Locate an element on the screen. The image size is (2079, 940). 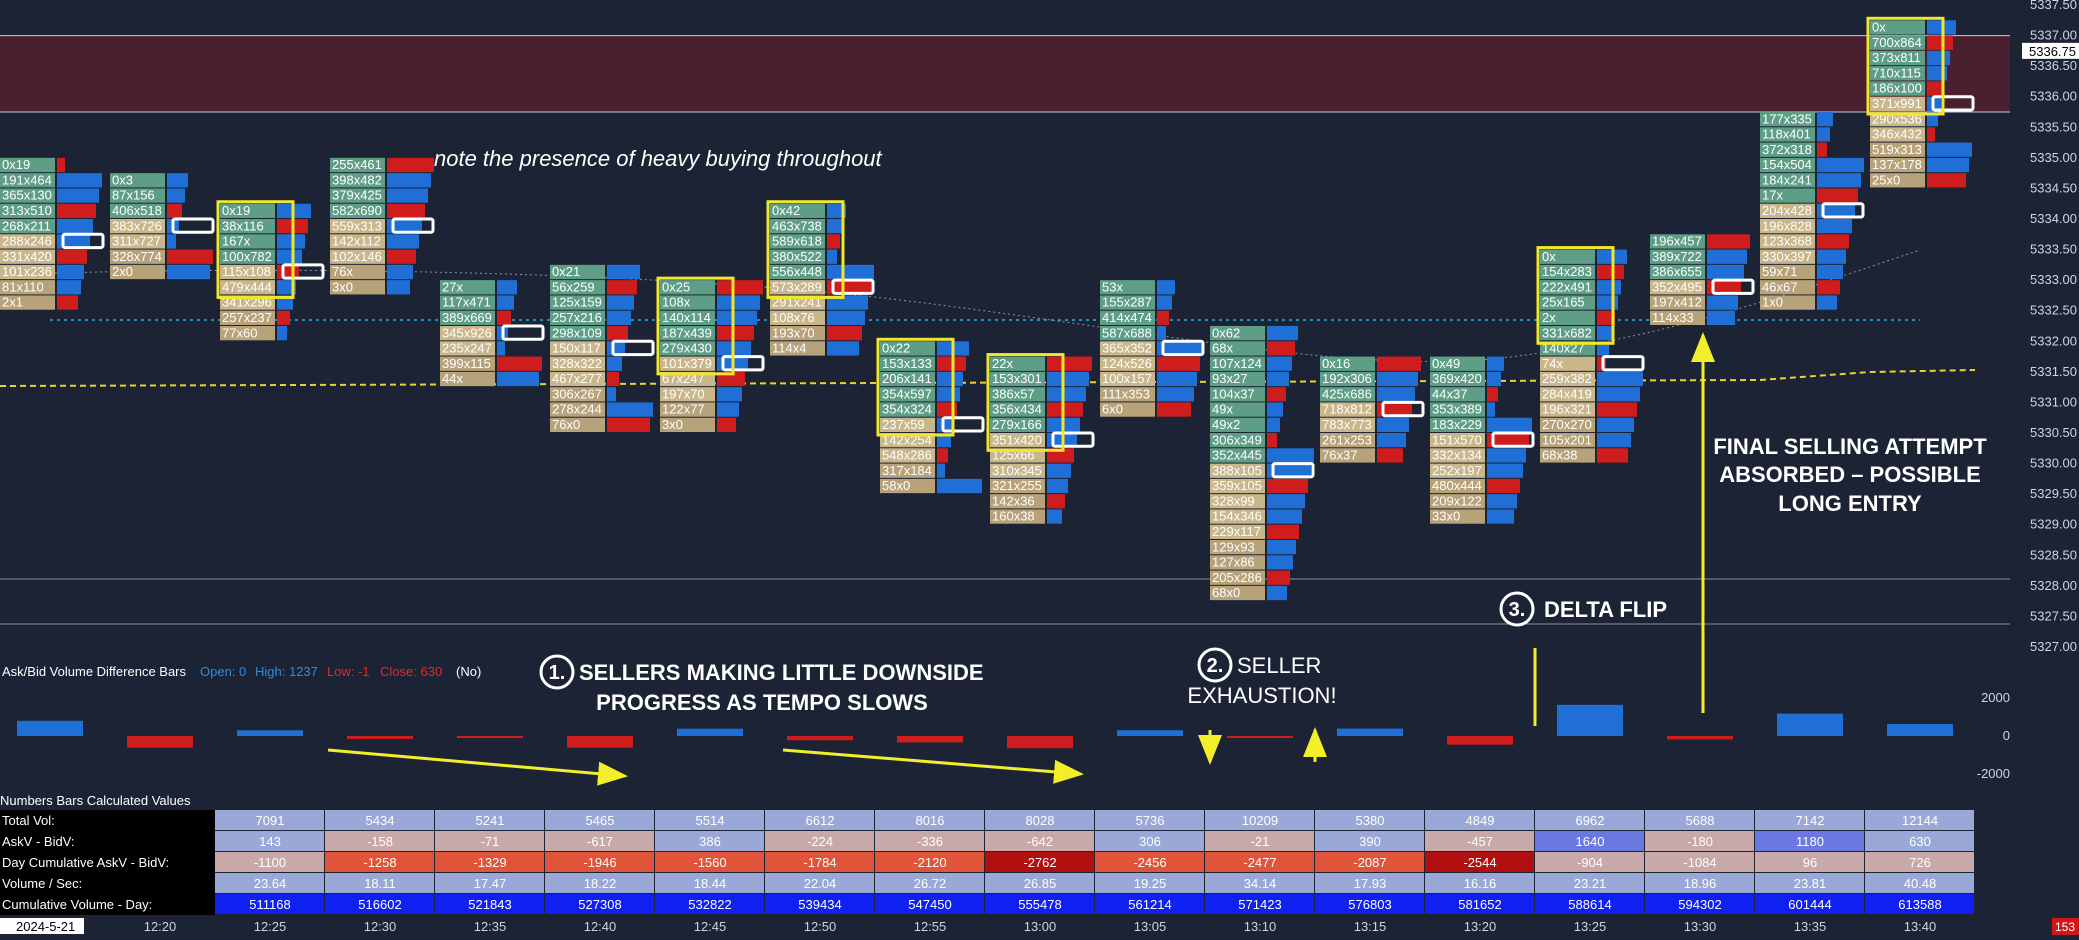
table-cell-value: 547450 is located at coordinates (929, 904).